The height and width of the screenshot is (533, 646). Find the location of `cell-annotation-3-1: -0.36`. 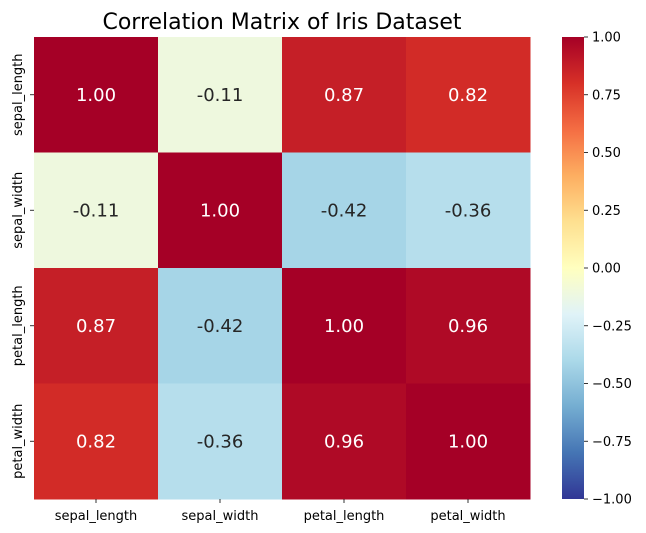

cell-annotation-3-1: -0.36 is located at coordinates (220, 441).